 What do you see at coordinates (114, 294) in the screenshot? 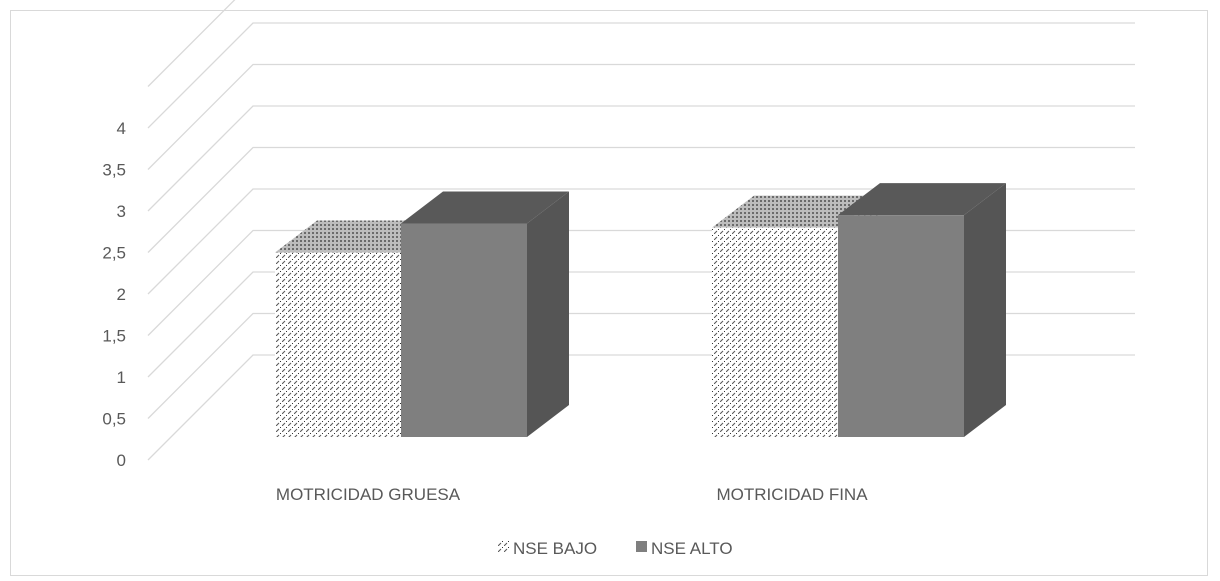
I see `y-axis-ticks: 0 0,5 1 1,5 2 2,5 3 3,5 4` at bounding box center [114, 294].